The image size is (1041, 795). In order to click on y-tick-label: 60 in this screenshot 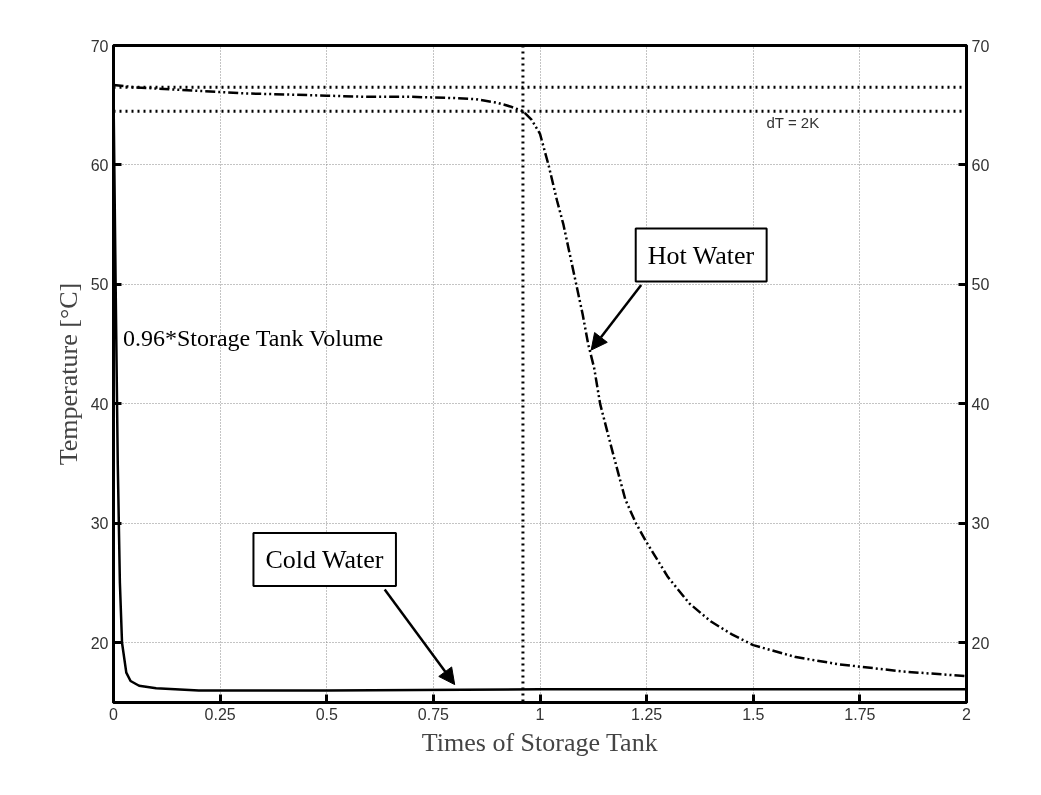, I will do `click(99, 165)`.